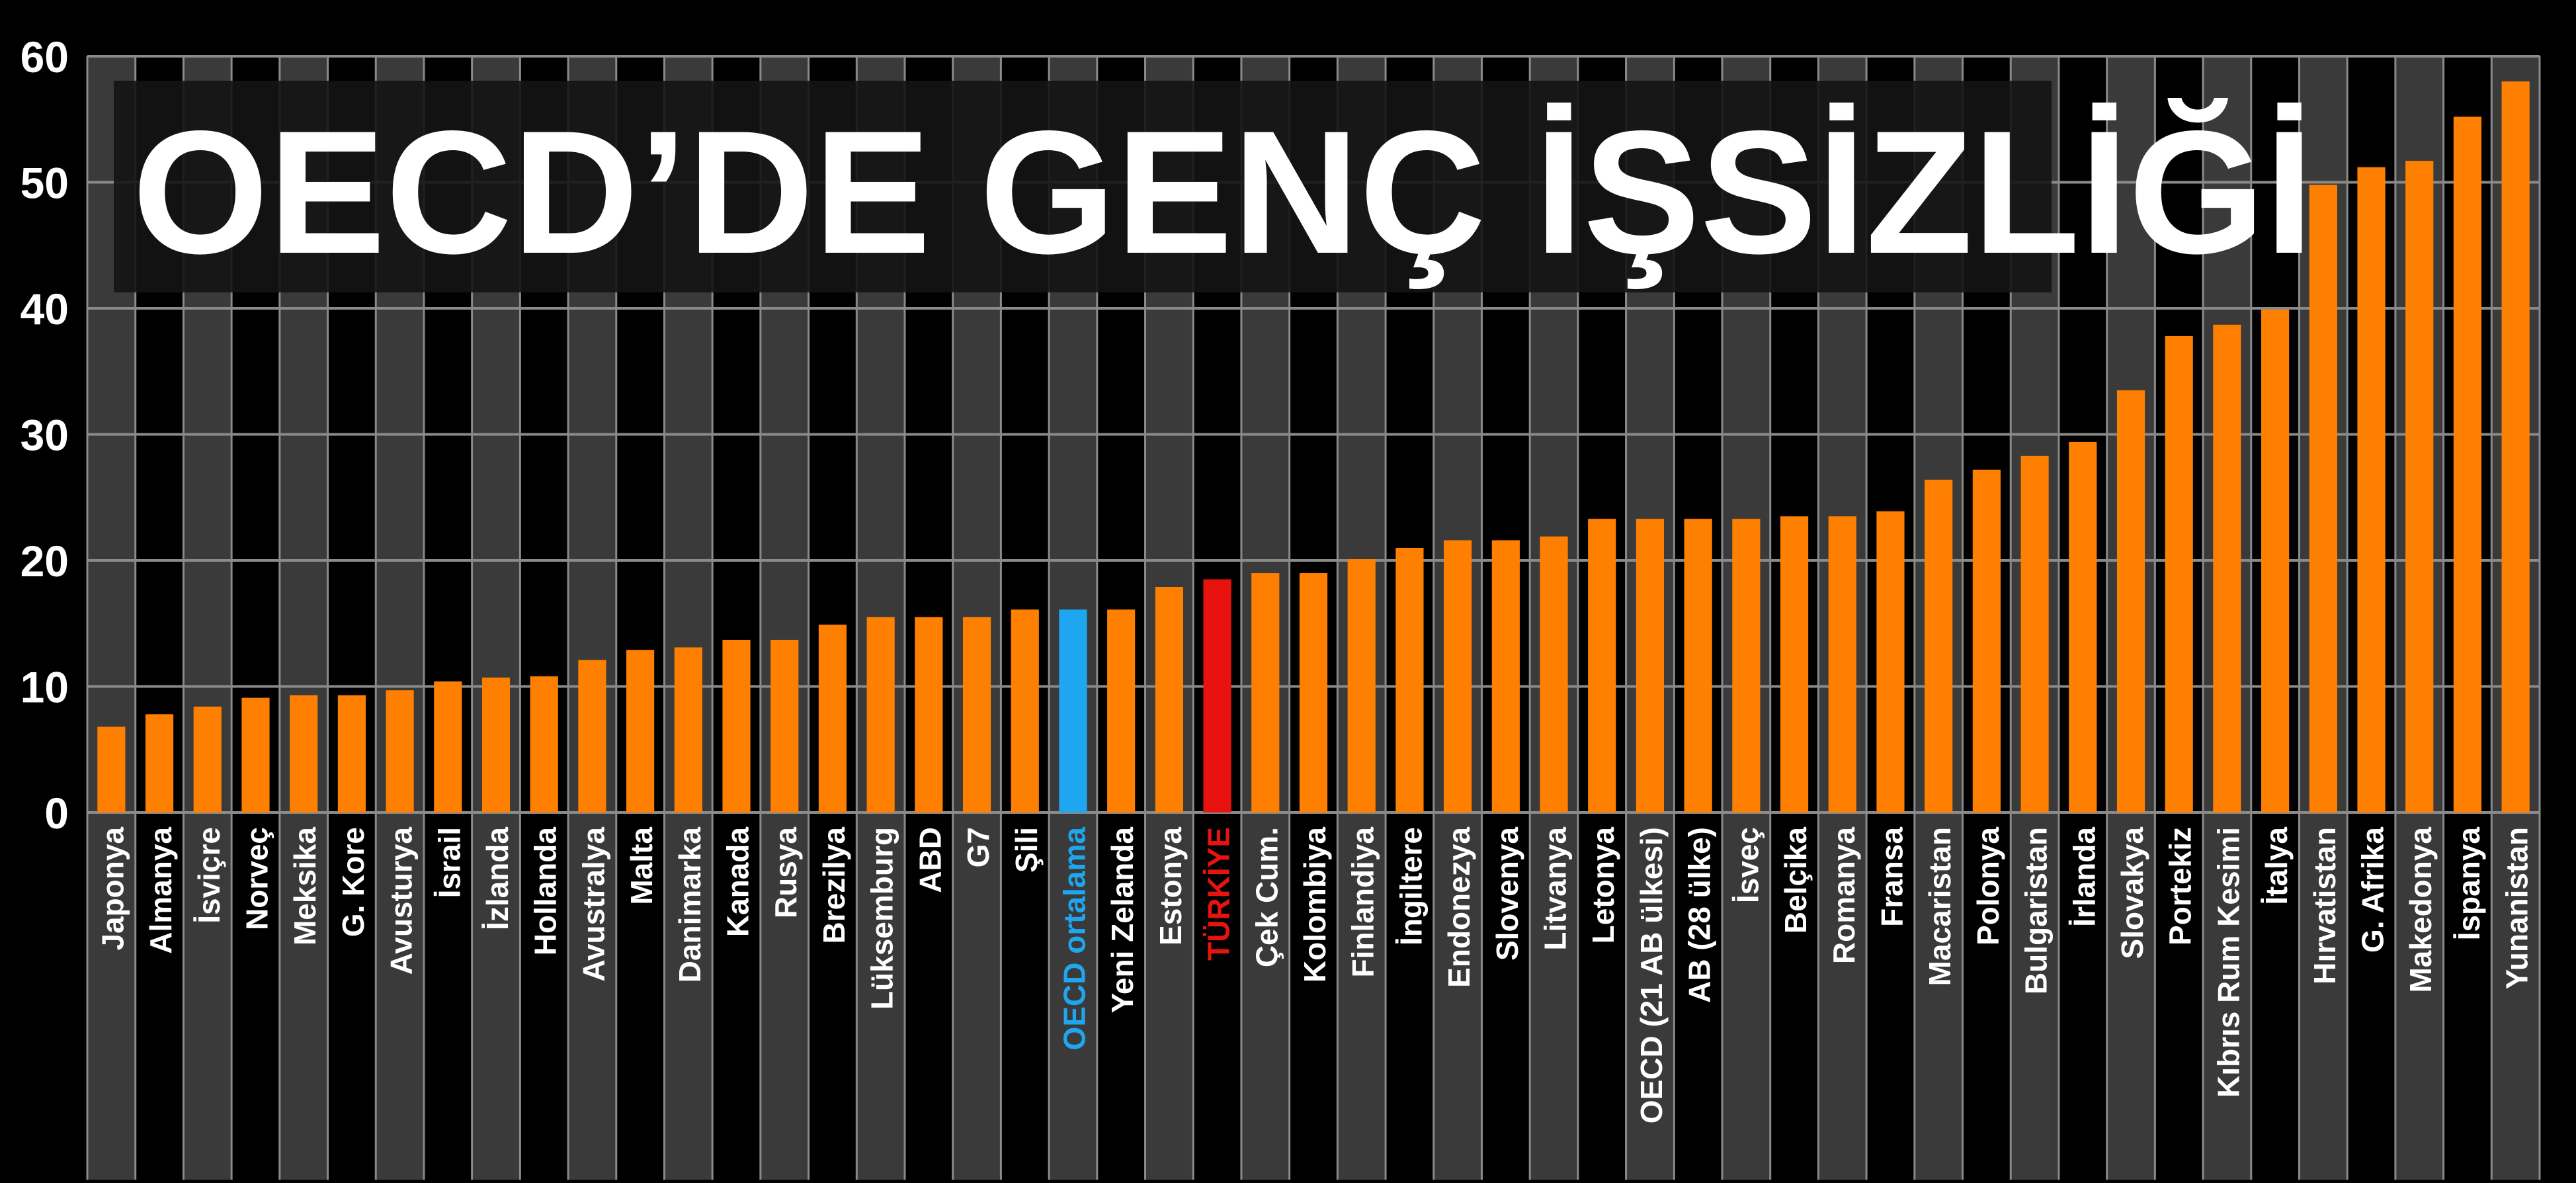 The width and height of the screenshot is (2576, 1183). I want to click on x-tick-label: Norveç, so click(256, 878).